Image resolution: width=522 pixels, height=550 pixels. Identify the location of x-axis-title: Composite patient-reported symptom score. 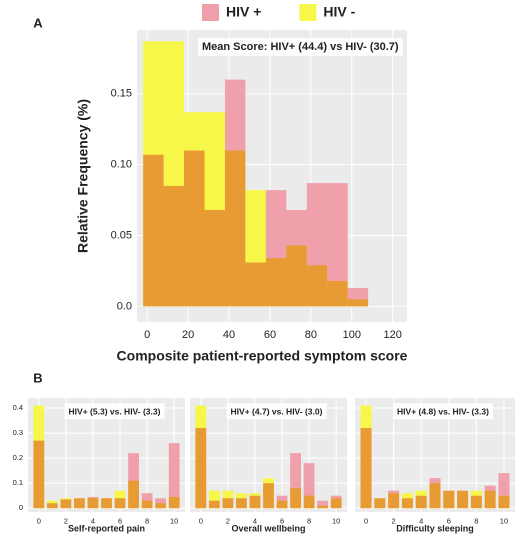
(262, 356).